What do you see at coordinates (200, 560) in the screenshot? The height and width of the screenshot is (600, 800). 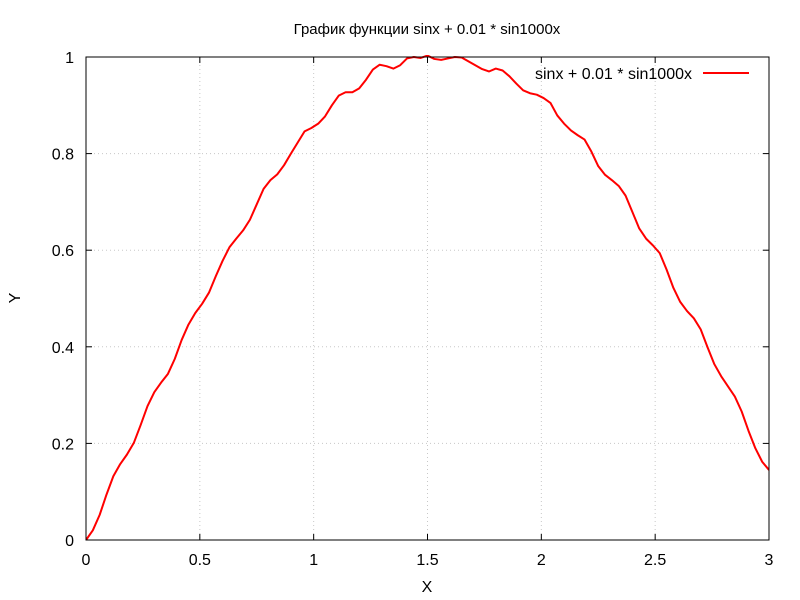 I see `x-tick-label: 0.5` at bounding box center [200, 560].